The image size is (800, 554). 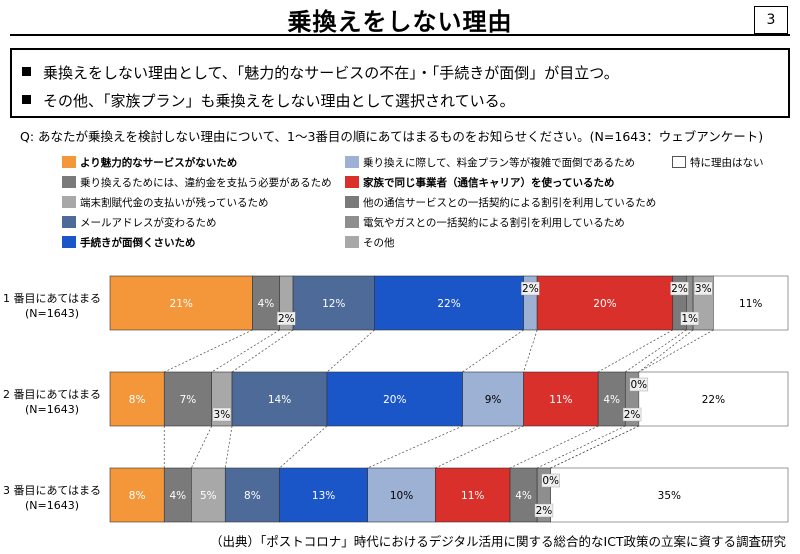 I want to click on data-label-r3-s10: 0%, so click(x=550, y=481).